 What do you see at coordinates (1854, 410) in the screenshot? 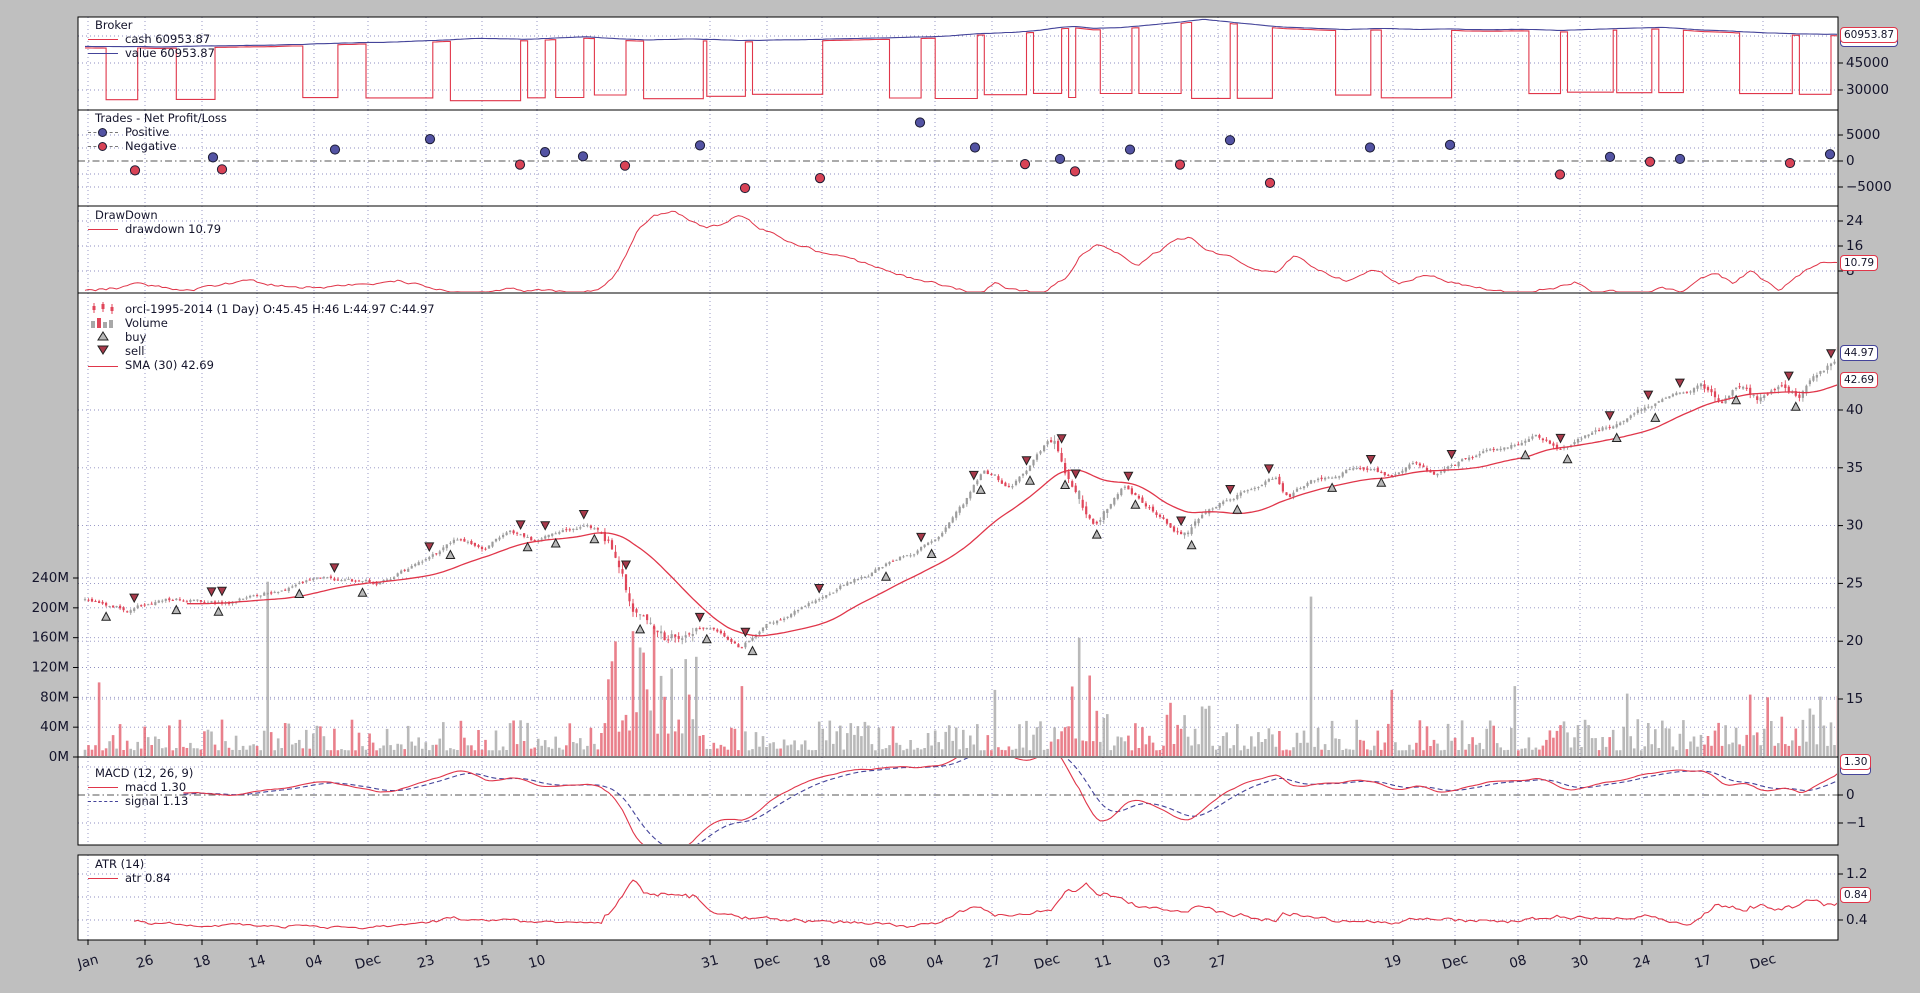
I see `svg-text: 40` at bounding box center [1854, 410].